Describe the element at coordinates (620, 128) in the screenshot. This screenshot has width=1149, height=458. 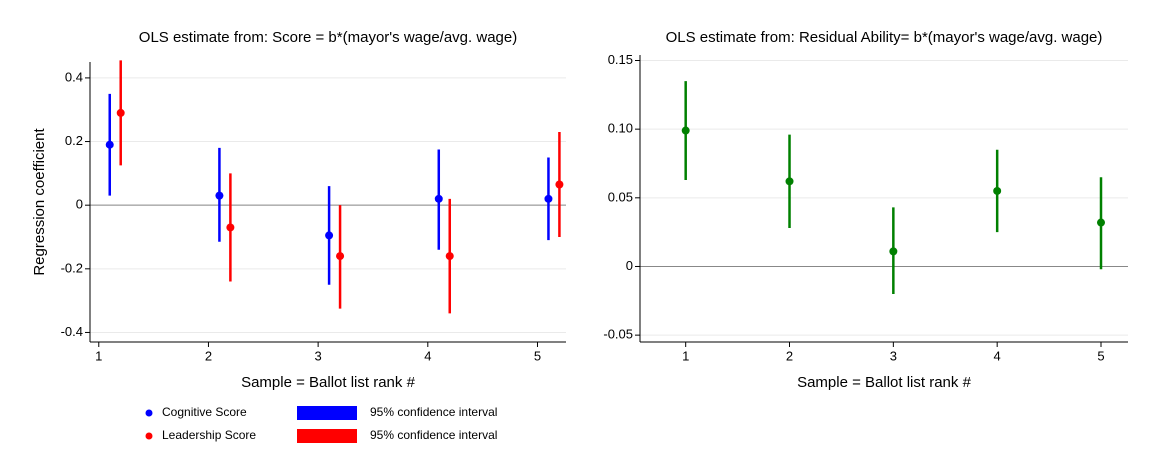
I see `y-tick-label: 0.10` at that location.